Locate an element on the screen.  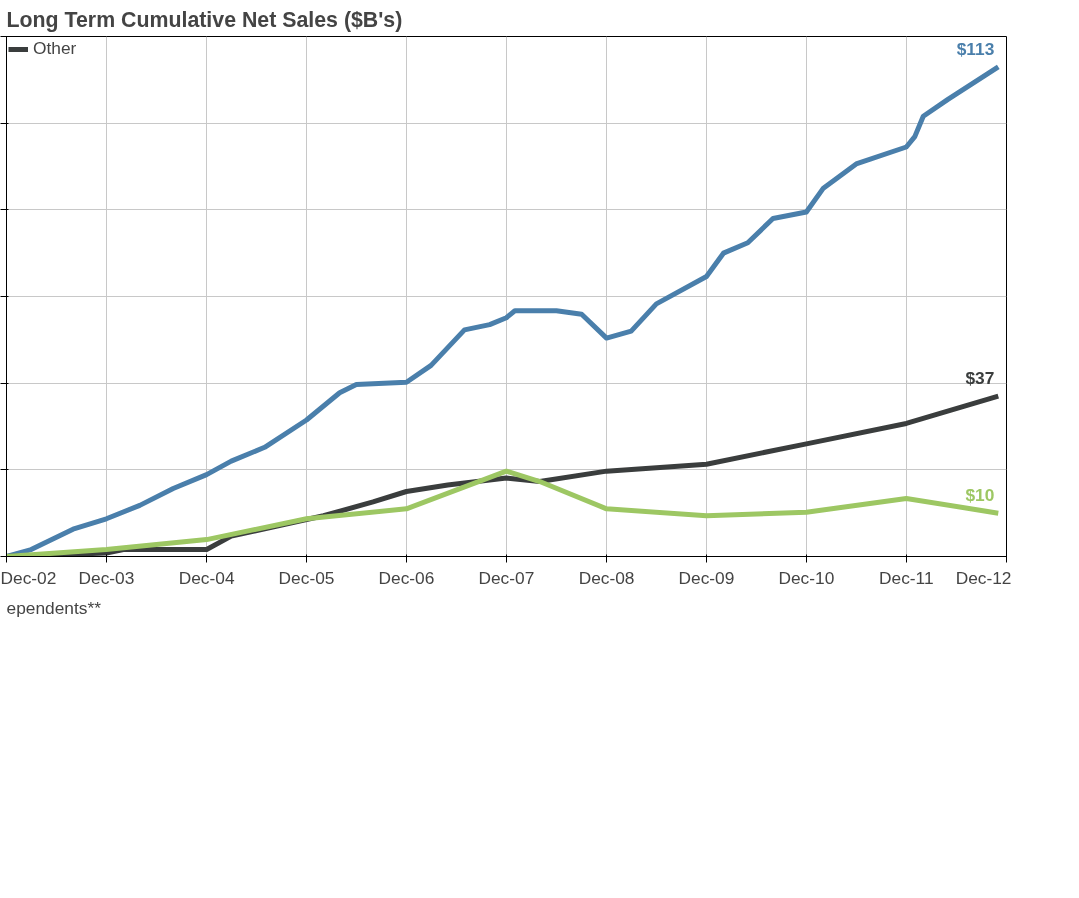
x-tick-label: Dec-02 is located at coordinates (28, 577).